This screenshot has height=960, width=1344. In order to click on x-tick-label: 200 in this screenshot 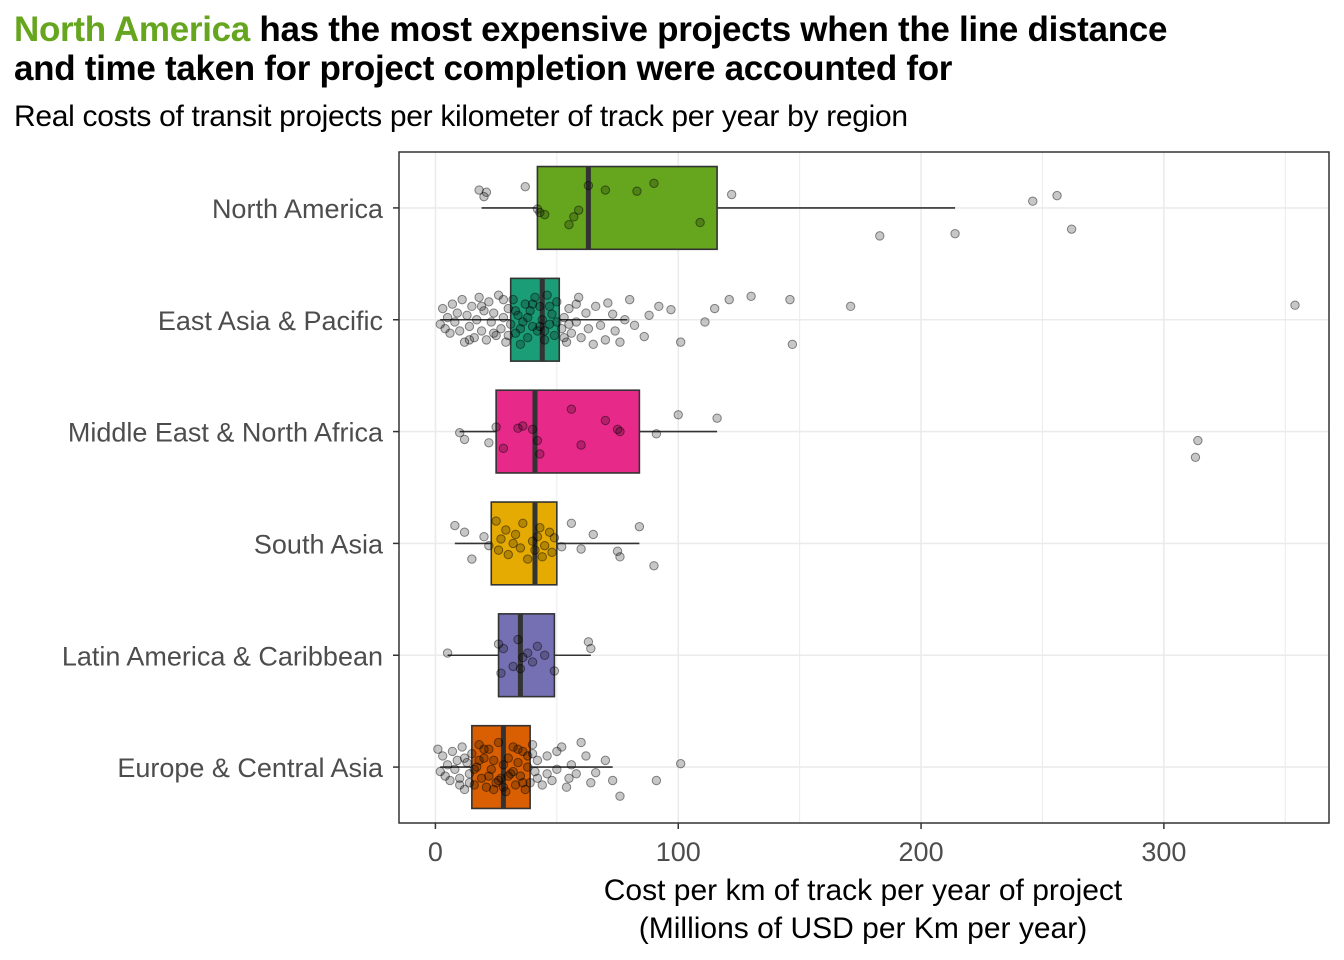, I will do `click(921, 852)`.